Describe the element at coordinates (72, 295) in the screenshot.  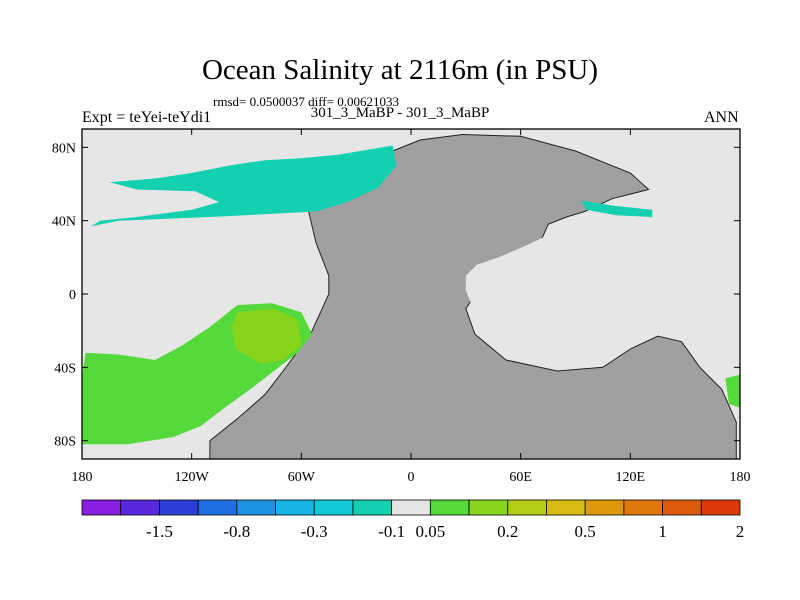
I see `y-tick-label: 0` at that location.